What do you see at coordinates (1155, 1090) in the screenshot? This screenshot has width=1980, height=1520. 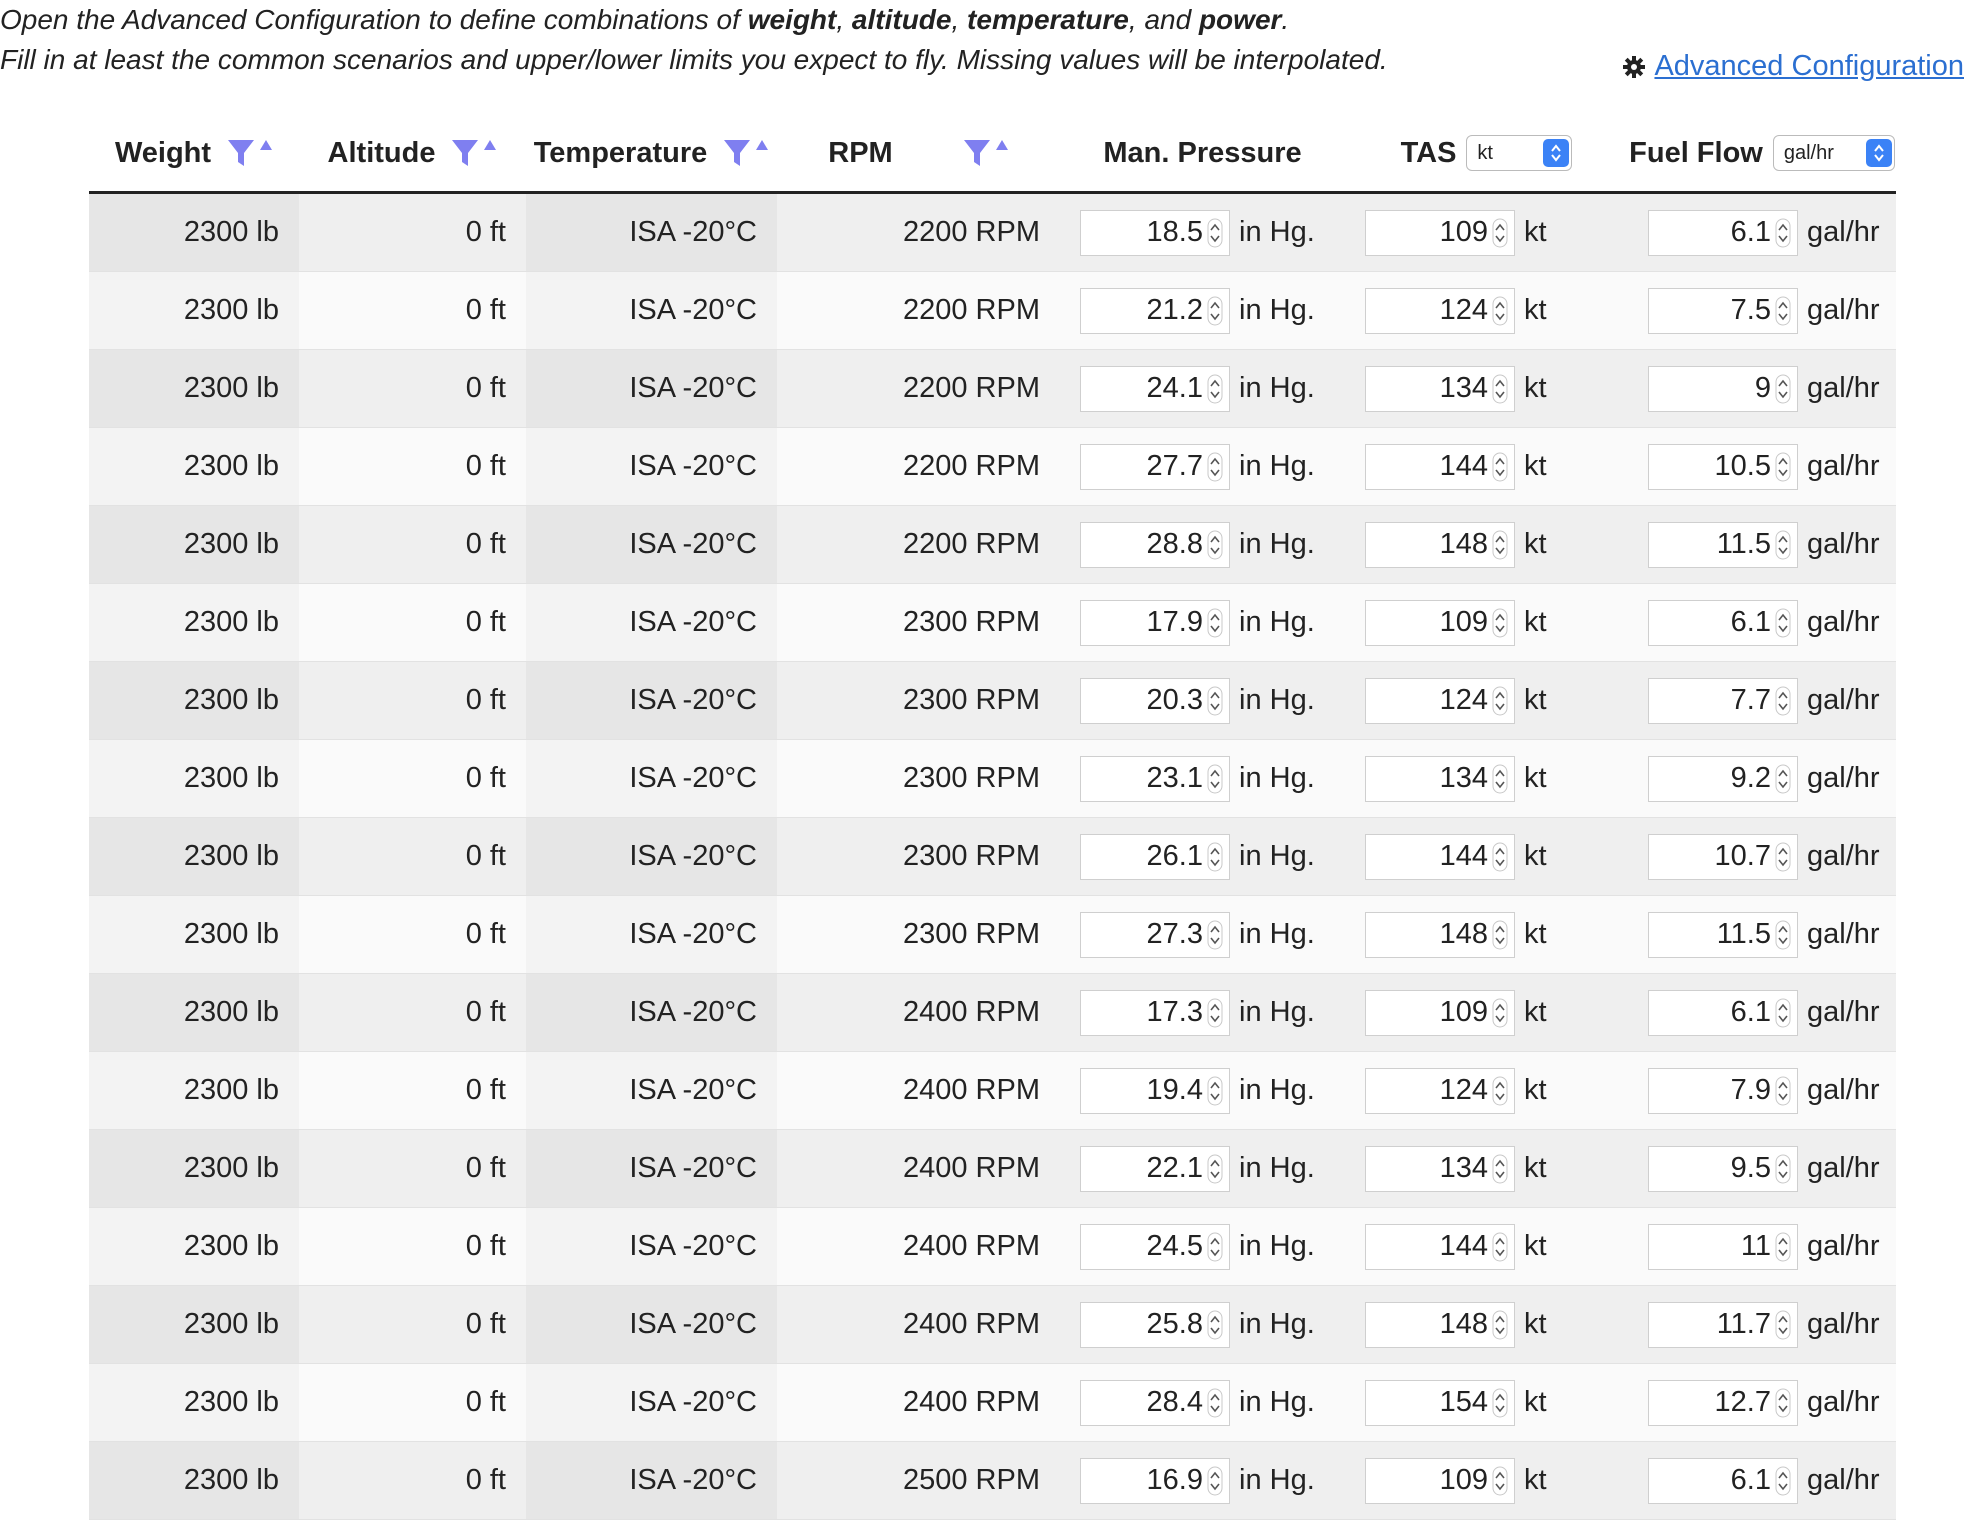 I see `man-pressure-input: 19.4` at bounding box center [1155, 1090].